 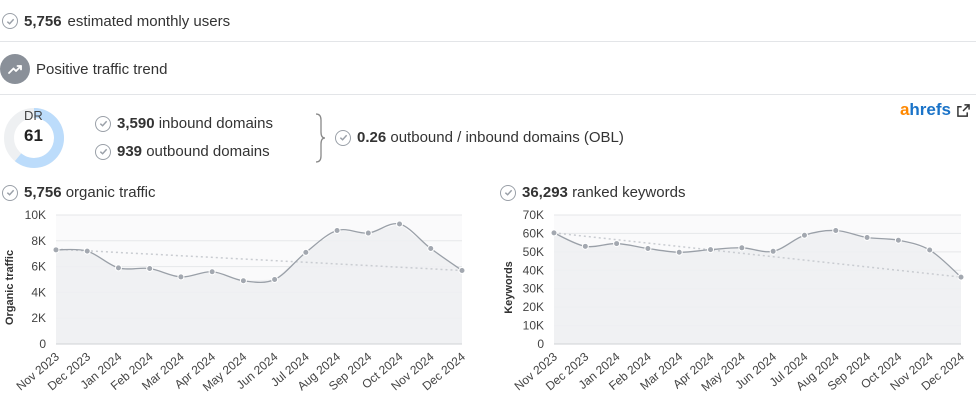 I want to click on domain-rating-widget: DR 61, so click(x=35, y=138).